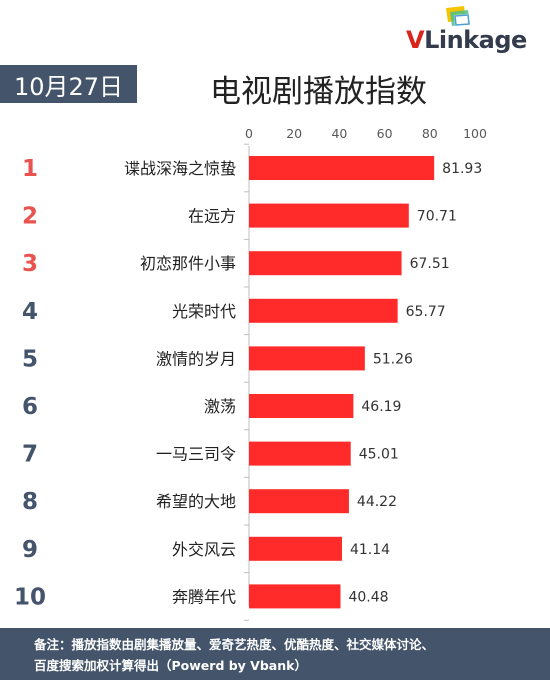 The image size is (550, 680). What do you see at coordinates (204, 549) in the screenshot?
I see `category-label: 外交风云` at bounding box center [204, 549].